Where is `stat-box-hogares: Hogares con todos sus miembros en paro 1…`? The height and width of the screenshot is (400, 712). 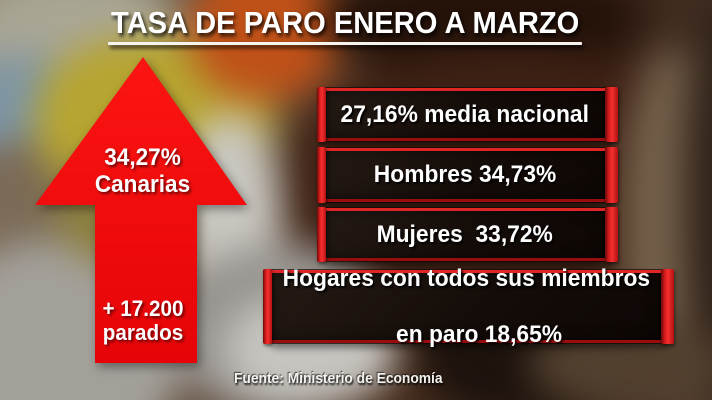
stat-box-hogares: Hogares con todos sus miembros en paro 1… is located at coordinates (468, 306).